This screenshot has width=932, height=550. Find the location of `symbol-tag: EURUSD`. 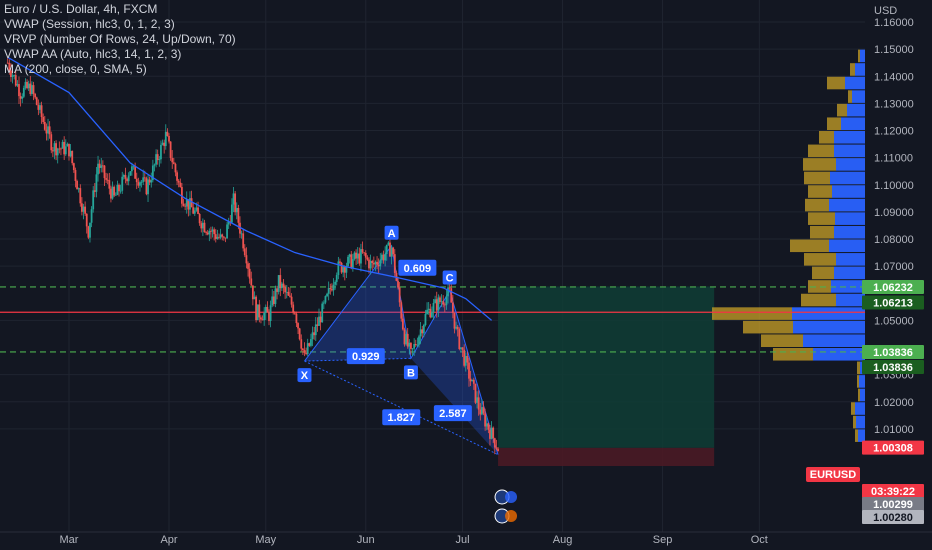

symbol-tag: EURUSD is located at coordinates (833, 475).